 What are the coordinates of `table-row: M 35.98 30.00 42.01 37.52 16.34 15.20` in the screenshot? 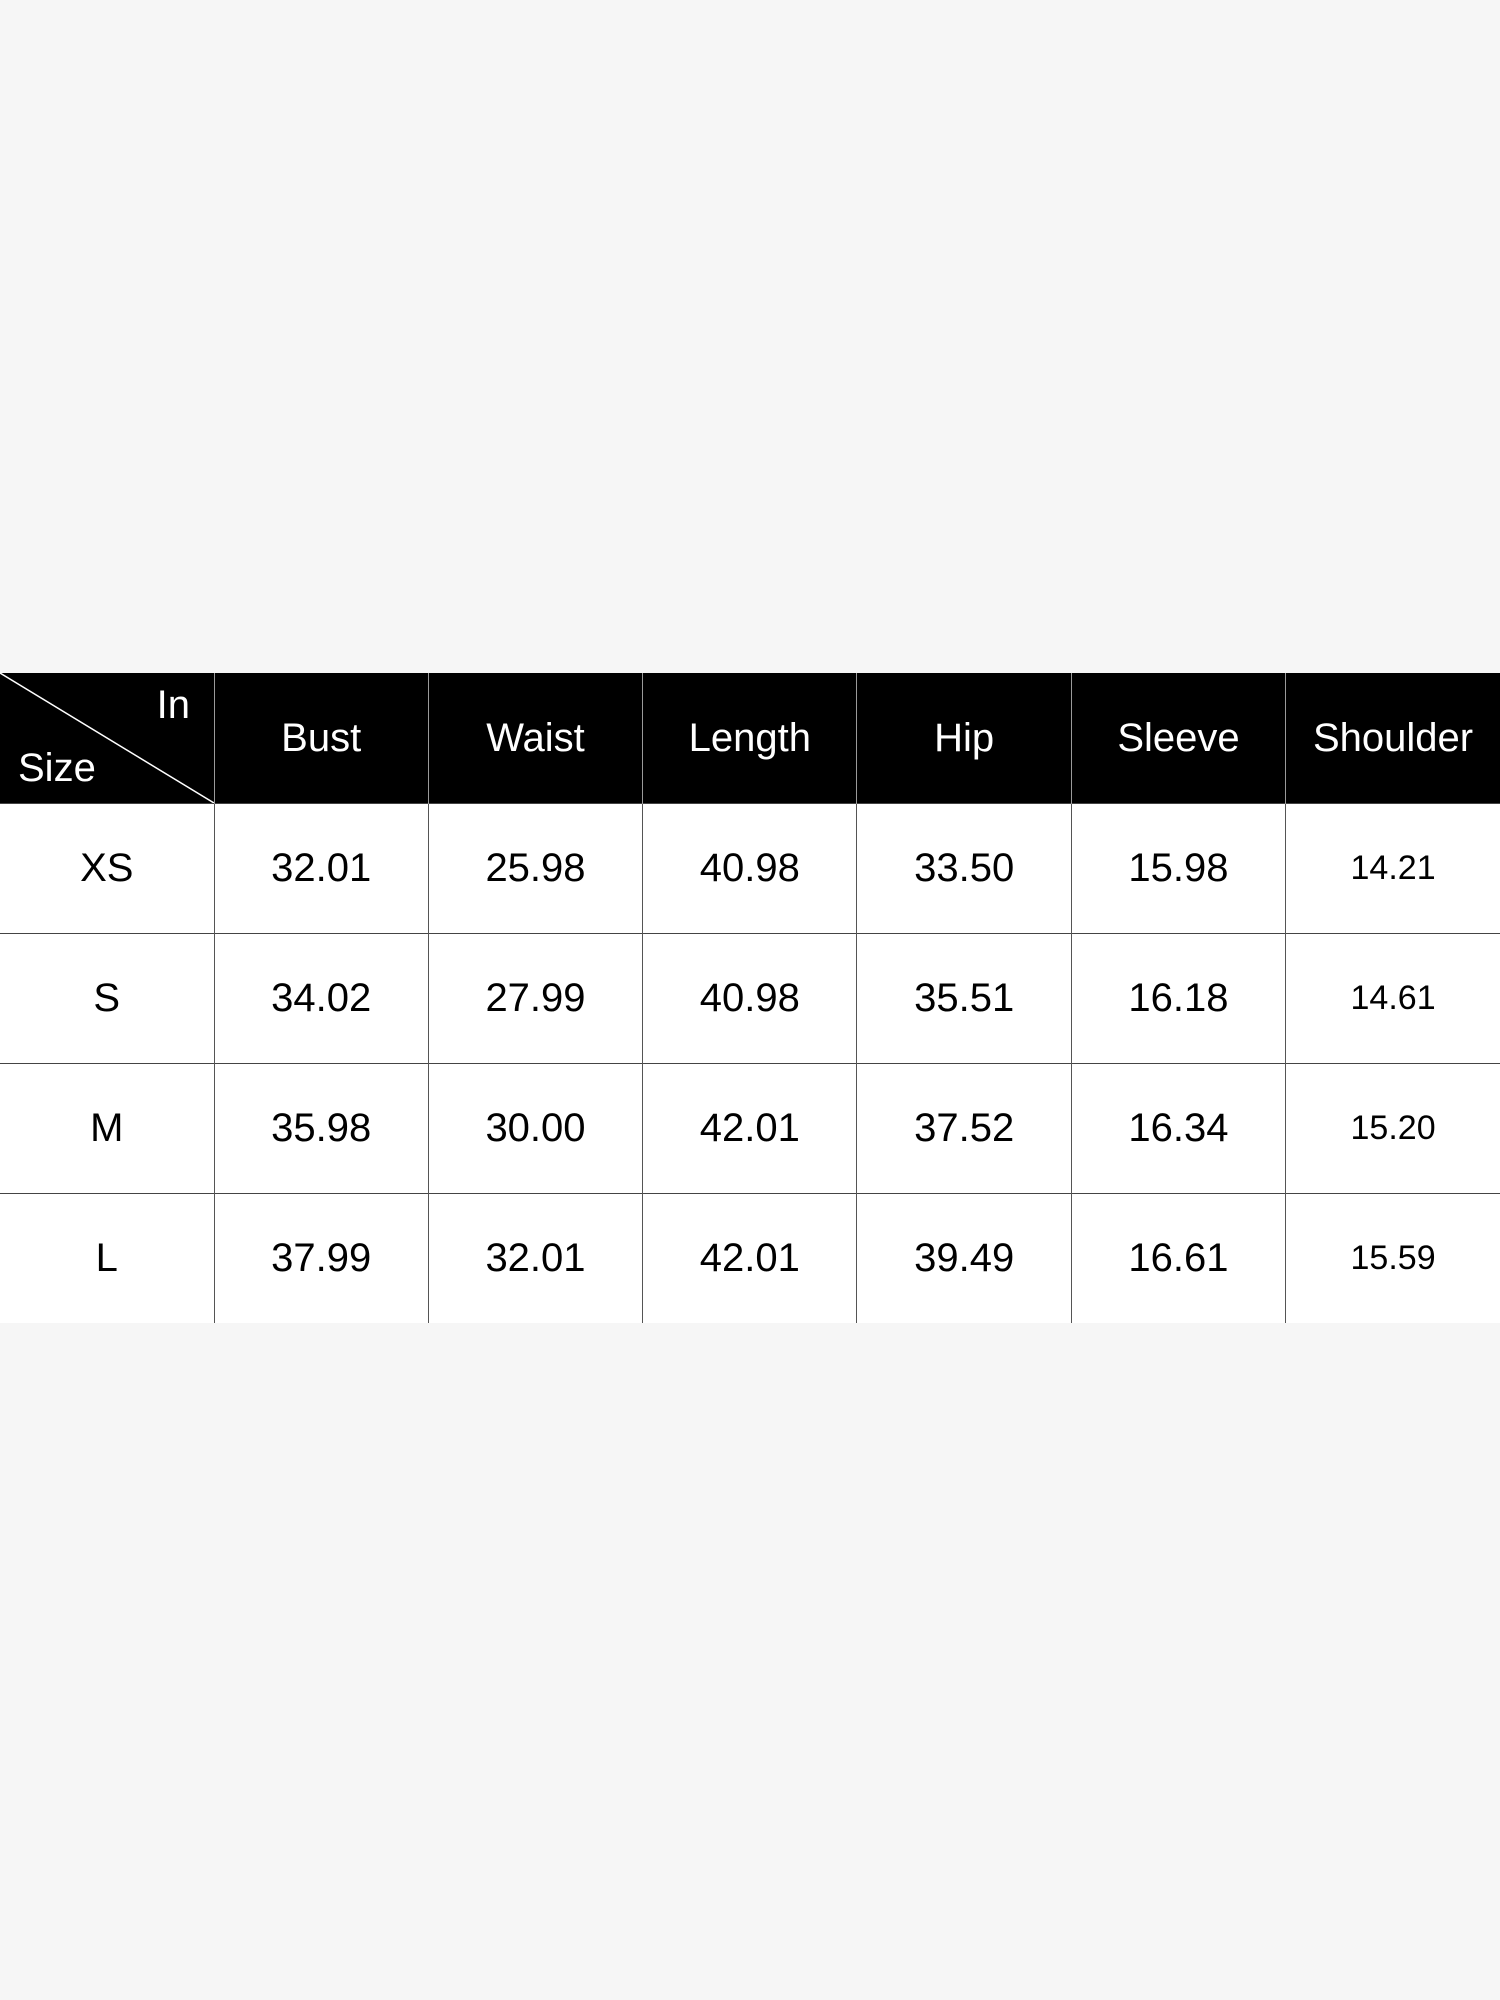 It's located at (750, 1128).